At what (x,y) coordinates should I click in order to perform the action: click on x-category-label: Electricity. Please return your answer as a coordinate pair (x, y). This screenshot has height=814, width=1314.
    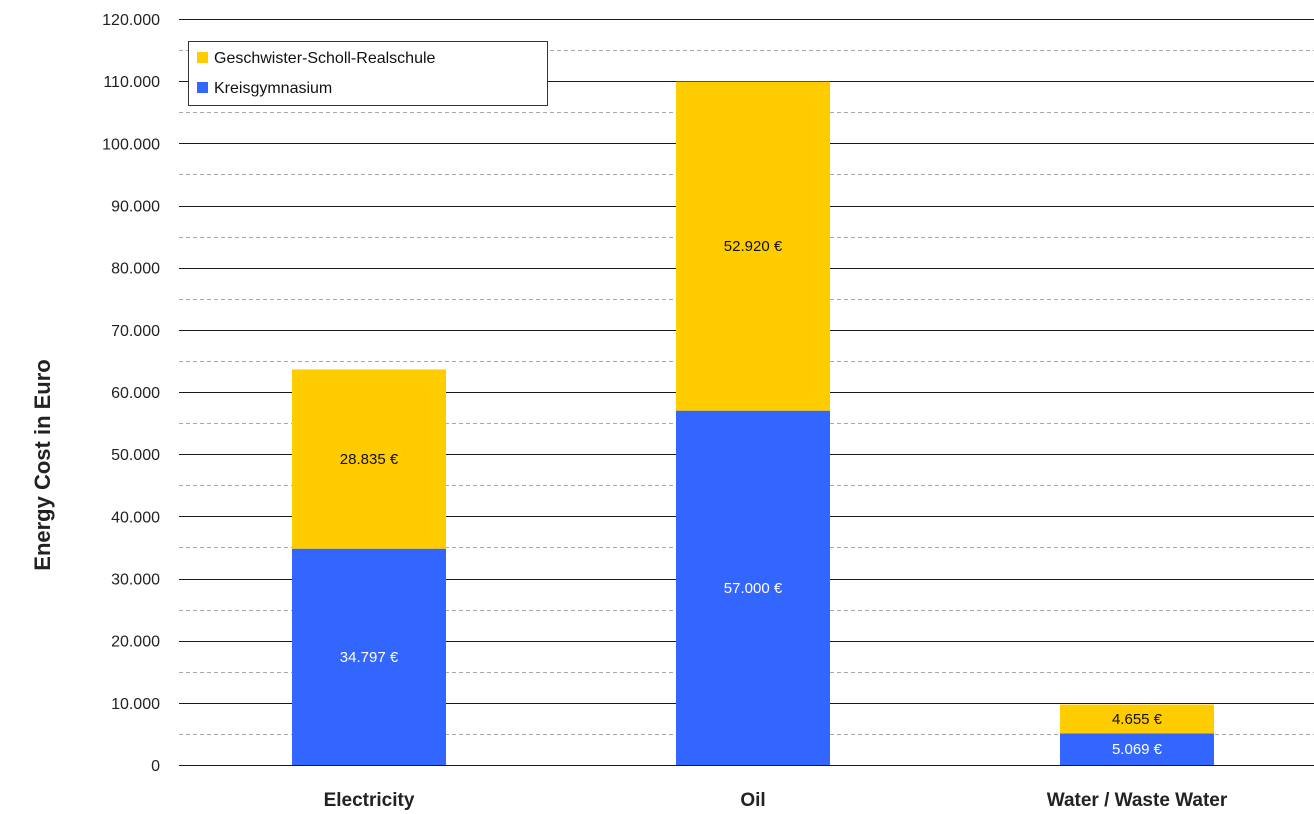
    Looking at the image, I should click on (369, 800).